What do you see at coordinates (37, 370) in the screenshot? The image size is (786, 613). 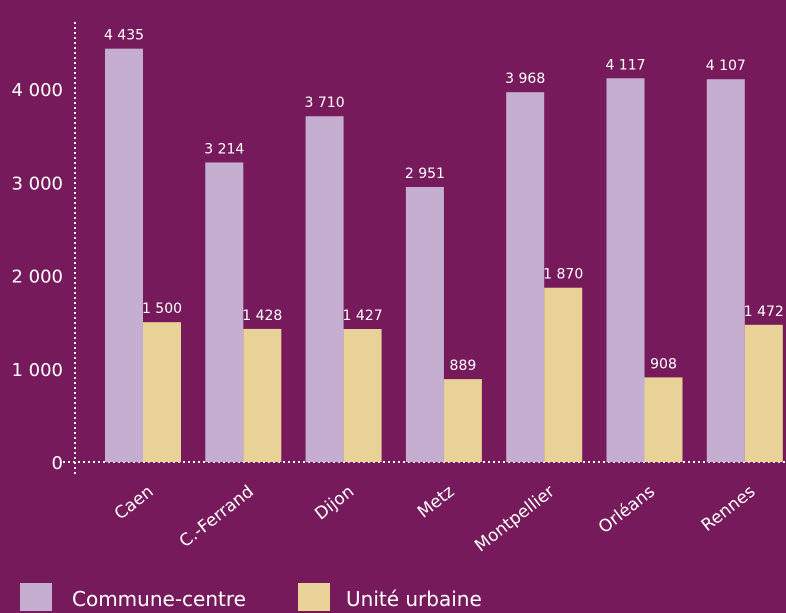 I see `y-tick-label: 1 000` at bounding box center [37, 370].